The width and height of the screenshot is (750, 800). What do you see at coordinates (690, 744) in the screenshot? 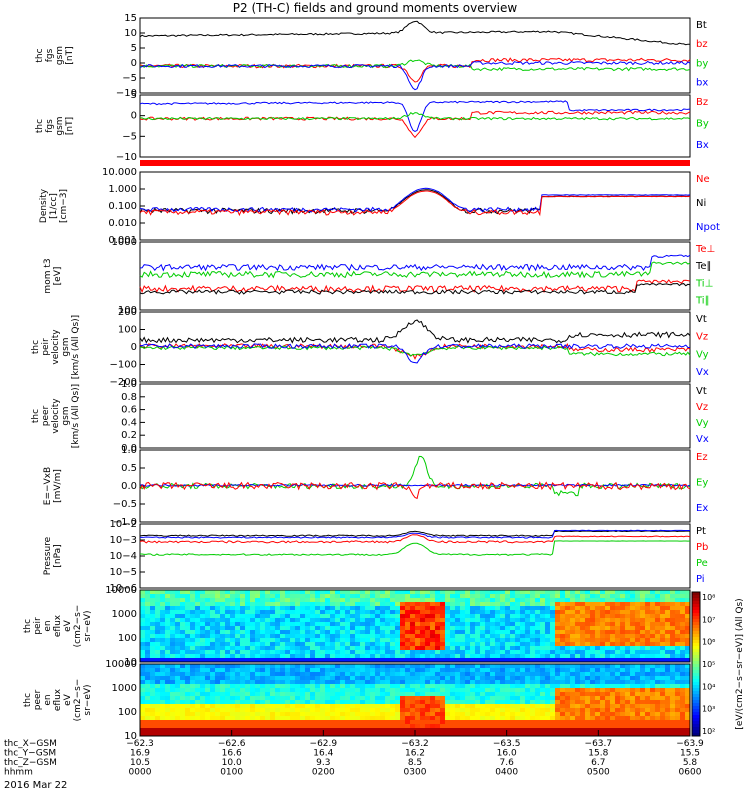
I see `footer-value: −63.9` at bounding box center [690, 744].